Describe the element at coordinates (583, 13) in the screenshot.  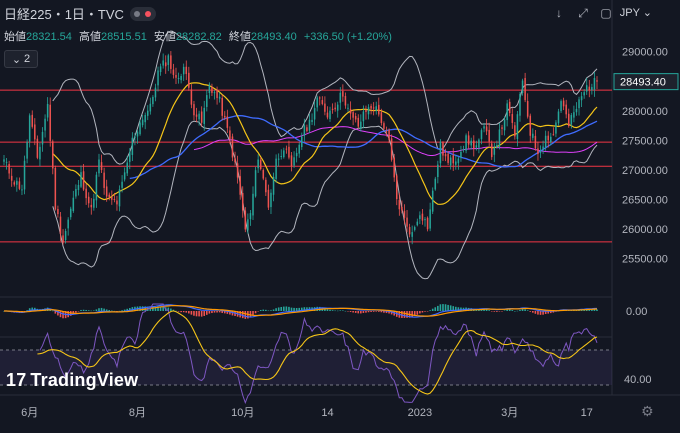
I see `fullscreen-icon: ⤢` at that location.